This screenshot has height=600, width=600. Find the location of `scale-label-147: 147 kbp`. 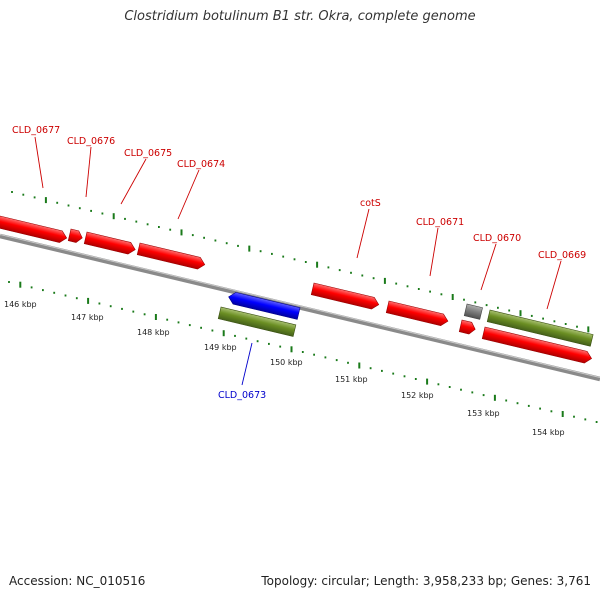

scale-label-147: 147 kbp is located at coordinates (87, 317).